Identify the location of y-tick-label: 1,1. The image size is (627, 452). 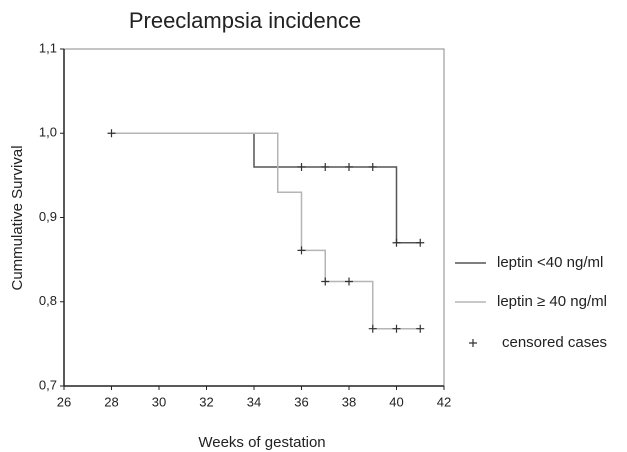
(48, 47).